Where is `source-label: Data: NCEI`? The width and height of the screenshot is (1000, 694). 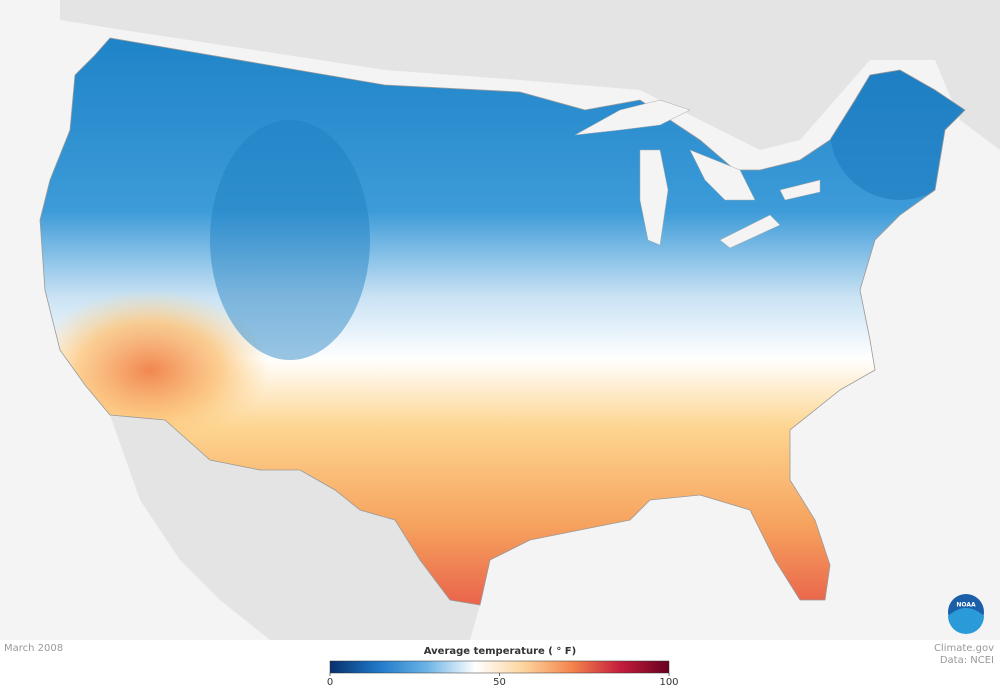
source-label: Data: NCEI is located at coordinates (967, 660).